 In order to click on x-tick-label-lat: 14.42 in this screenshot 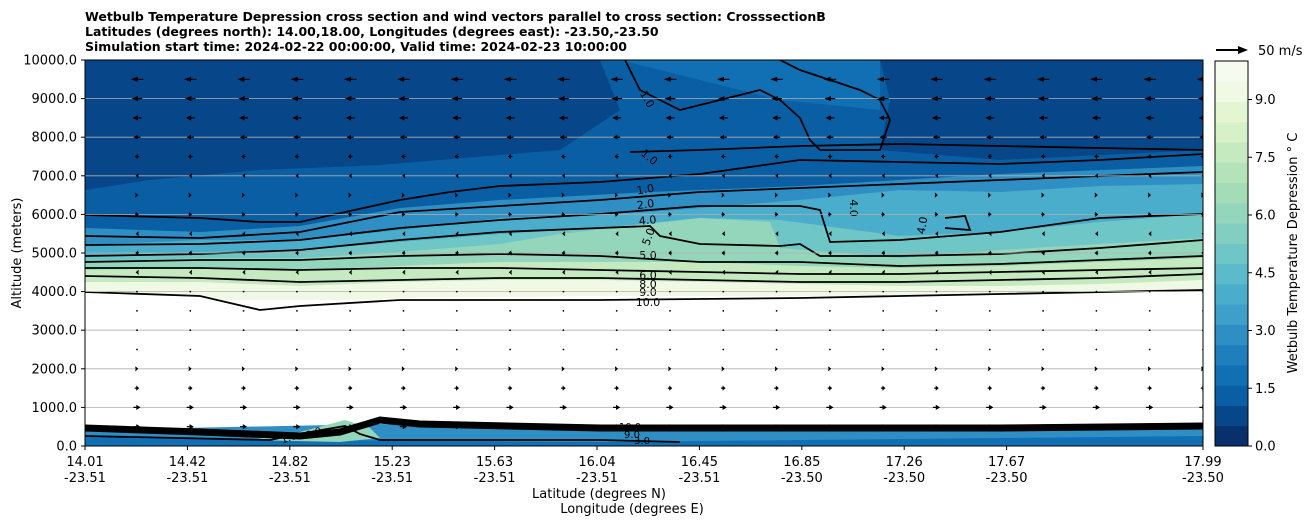, I will do `click(187, 462)`.